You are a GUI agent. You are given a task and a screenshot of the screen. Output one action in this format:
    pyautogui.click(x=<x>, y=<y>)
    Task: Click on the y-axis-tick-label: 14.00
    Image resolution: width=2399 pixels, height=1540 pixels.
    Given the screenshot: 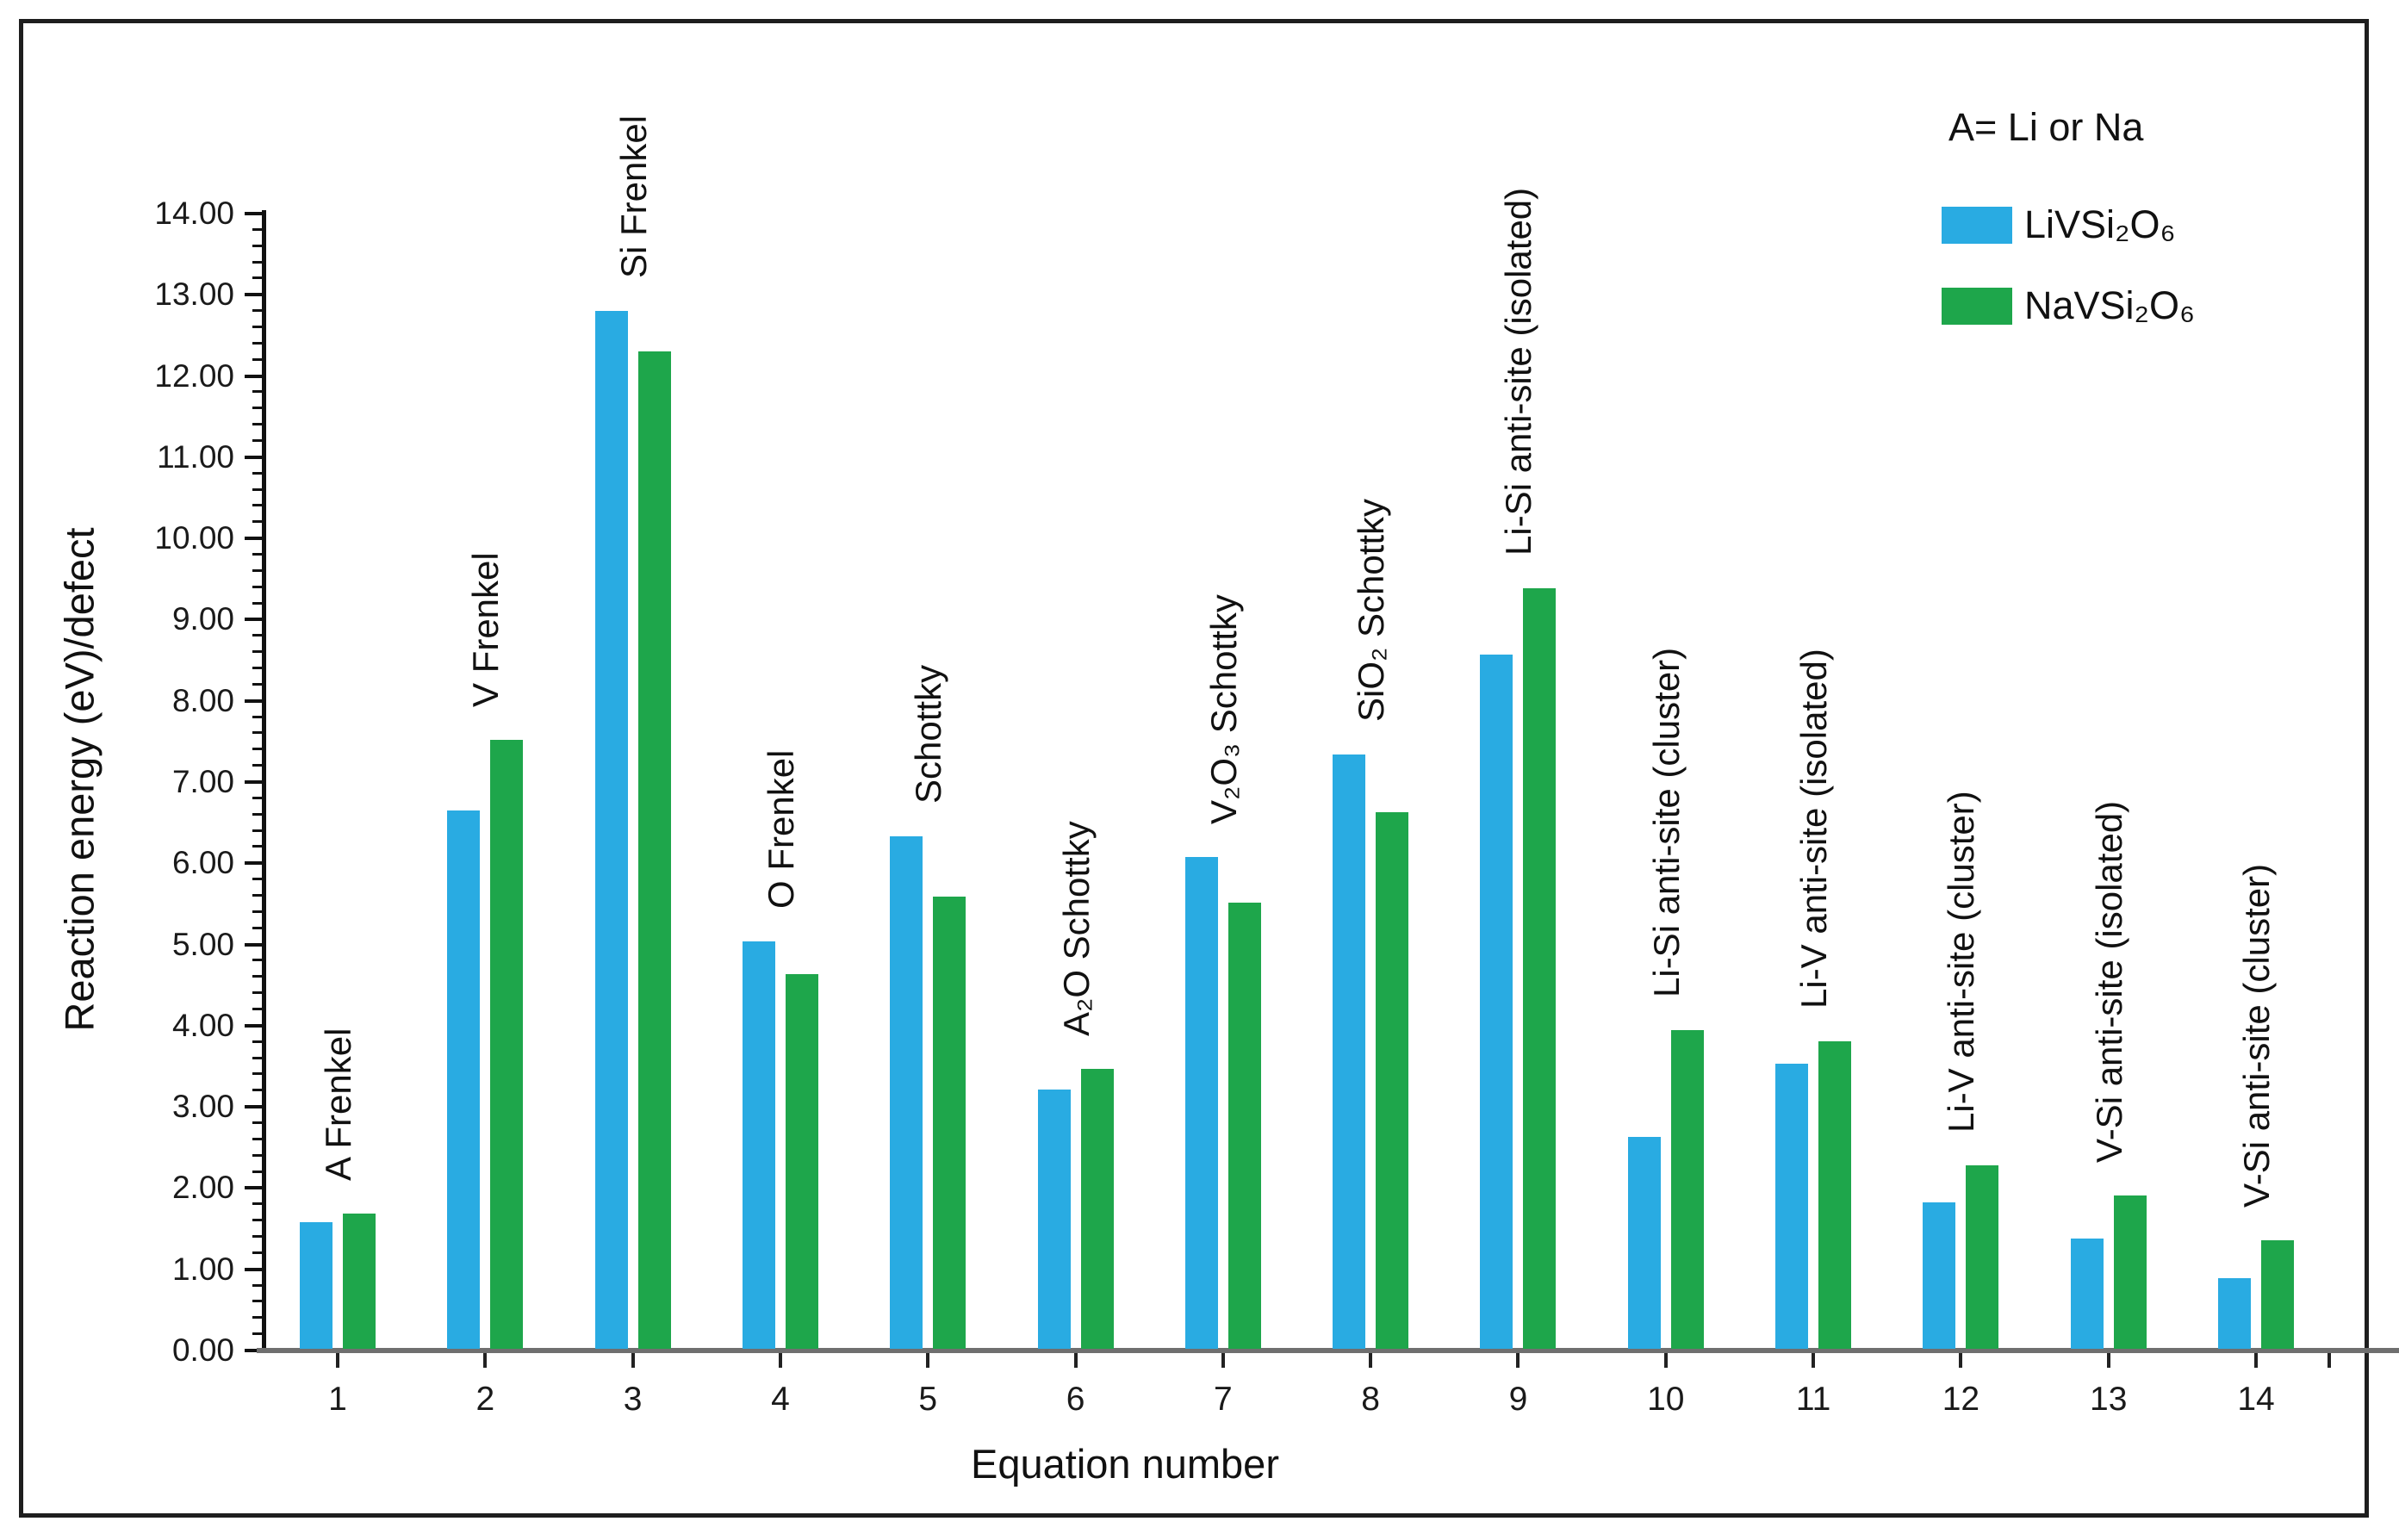 What is the action you would take?
    pyautogui.click(x=194, y=214)
    